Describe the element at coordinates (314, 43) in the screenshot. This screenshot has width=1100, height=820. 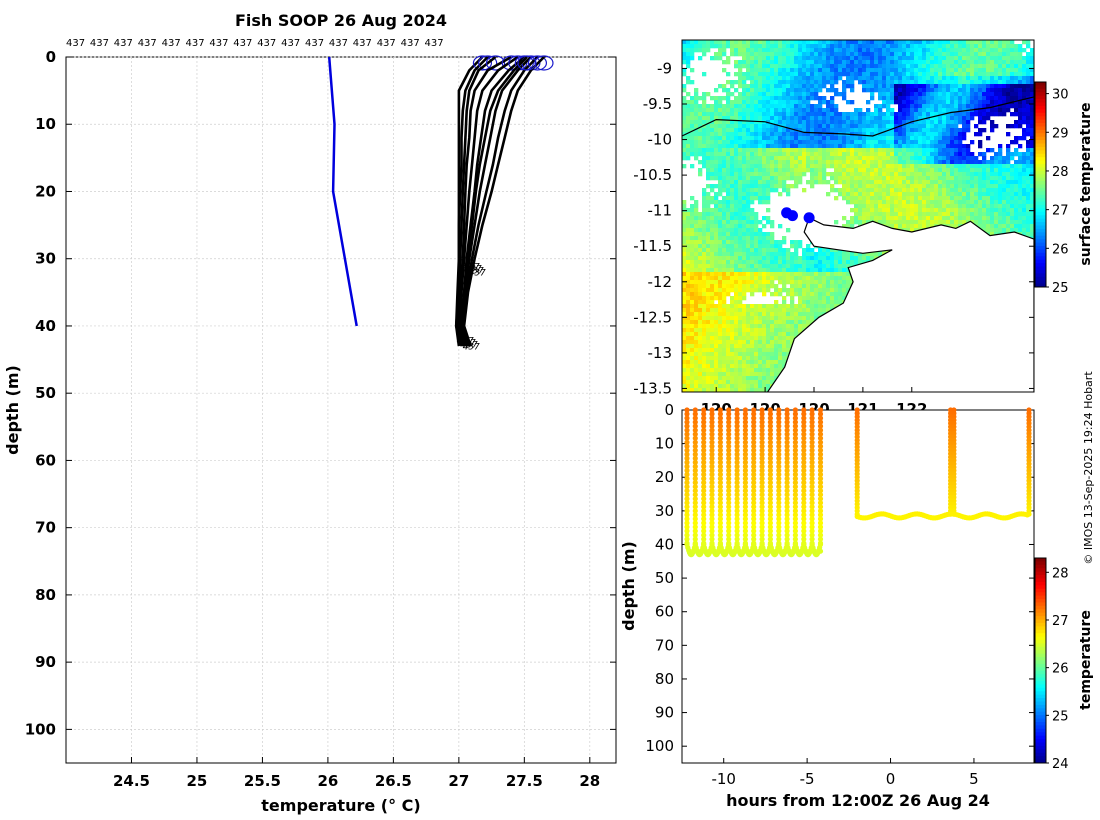
I see `top-label: 437` at that location.